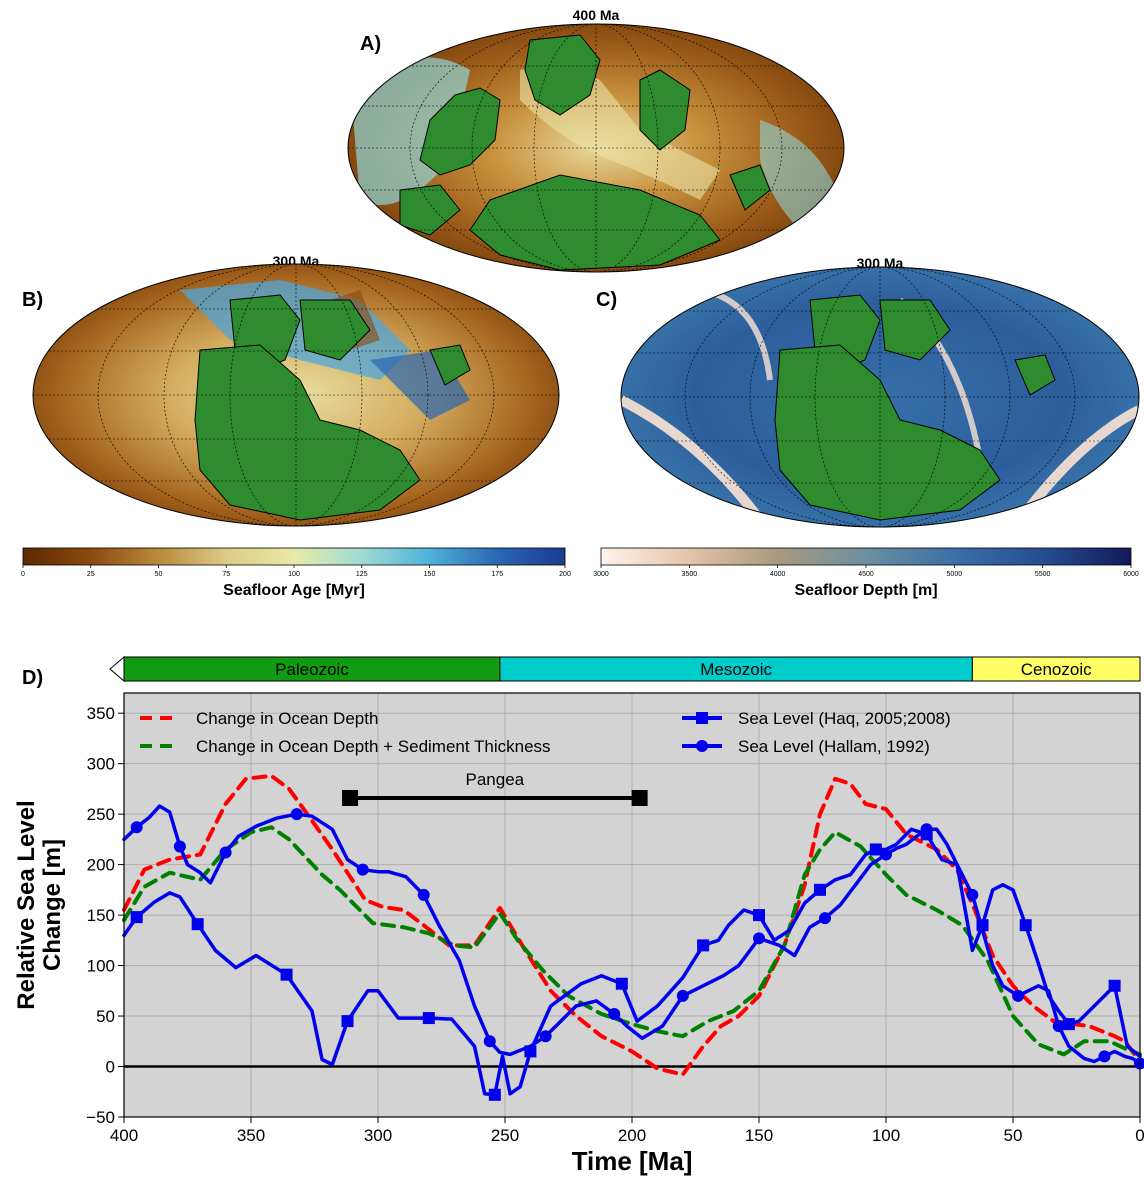 The width and height of the screenshot is (1144, 1182). Describe the element at coordinates (32, 678) in the screenshot. I see `panel-d-letter: D)` at that location.